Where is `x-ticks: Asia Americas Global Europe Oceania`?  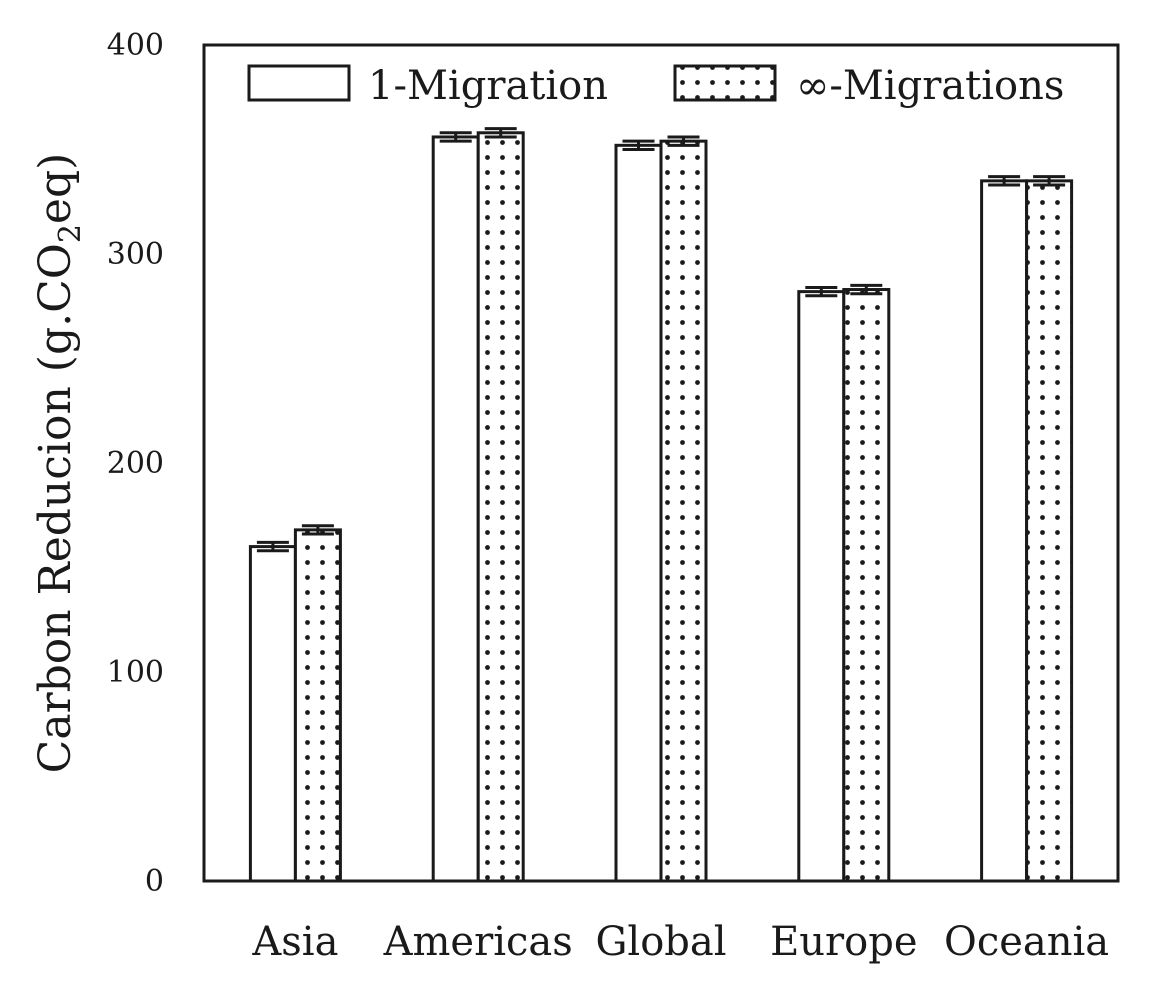 x-ticks: Asia Americas Global Europe Oceania is located at coordinates (680, 942).